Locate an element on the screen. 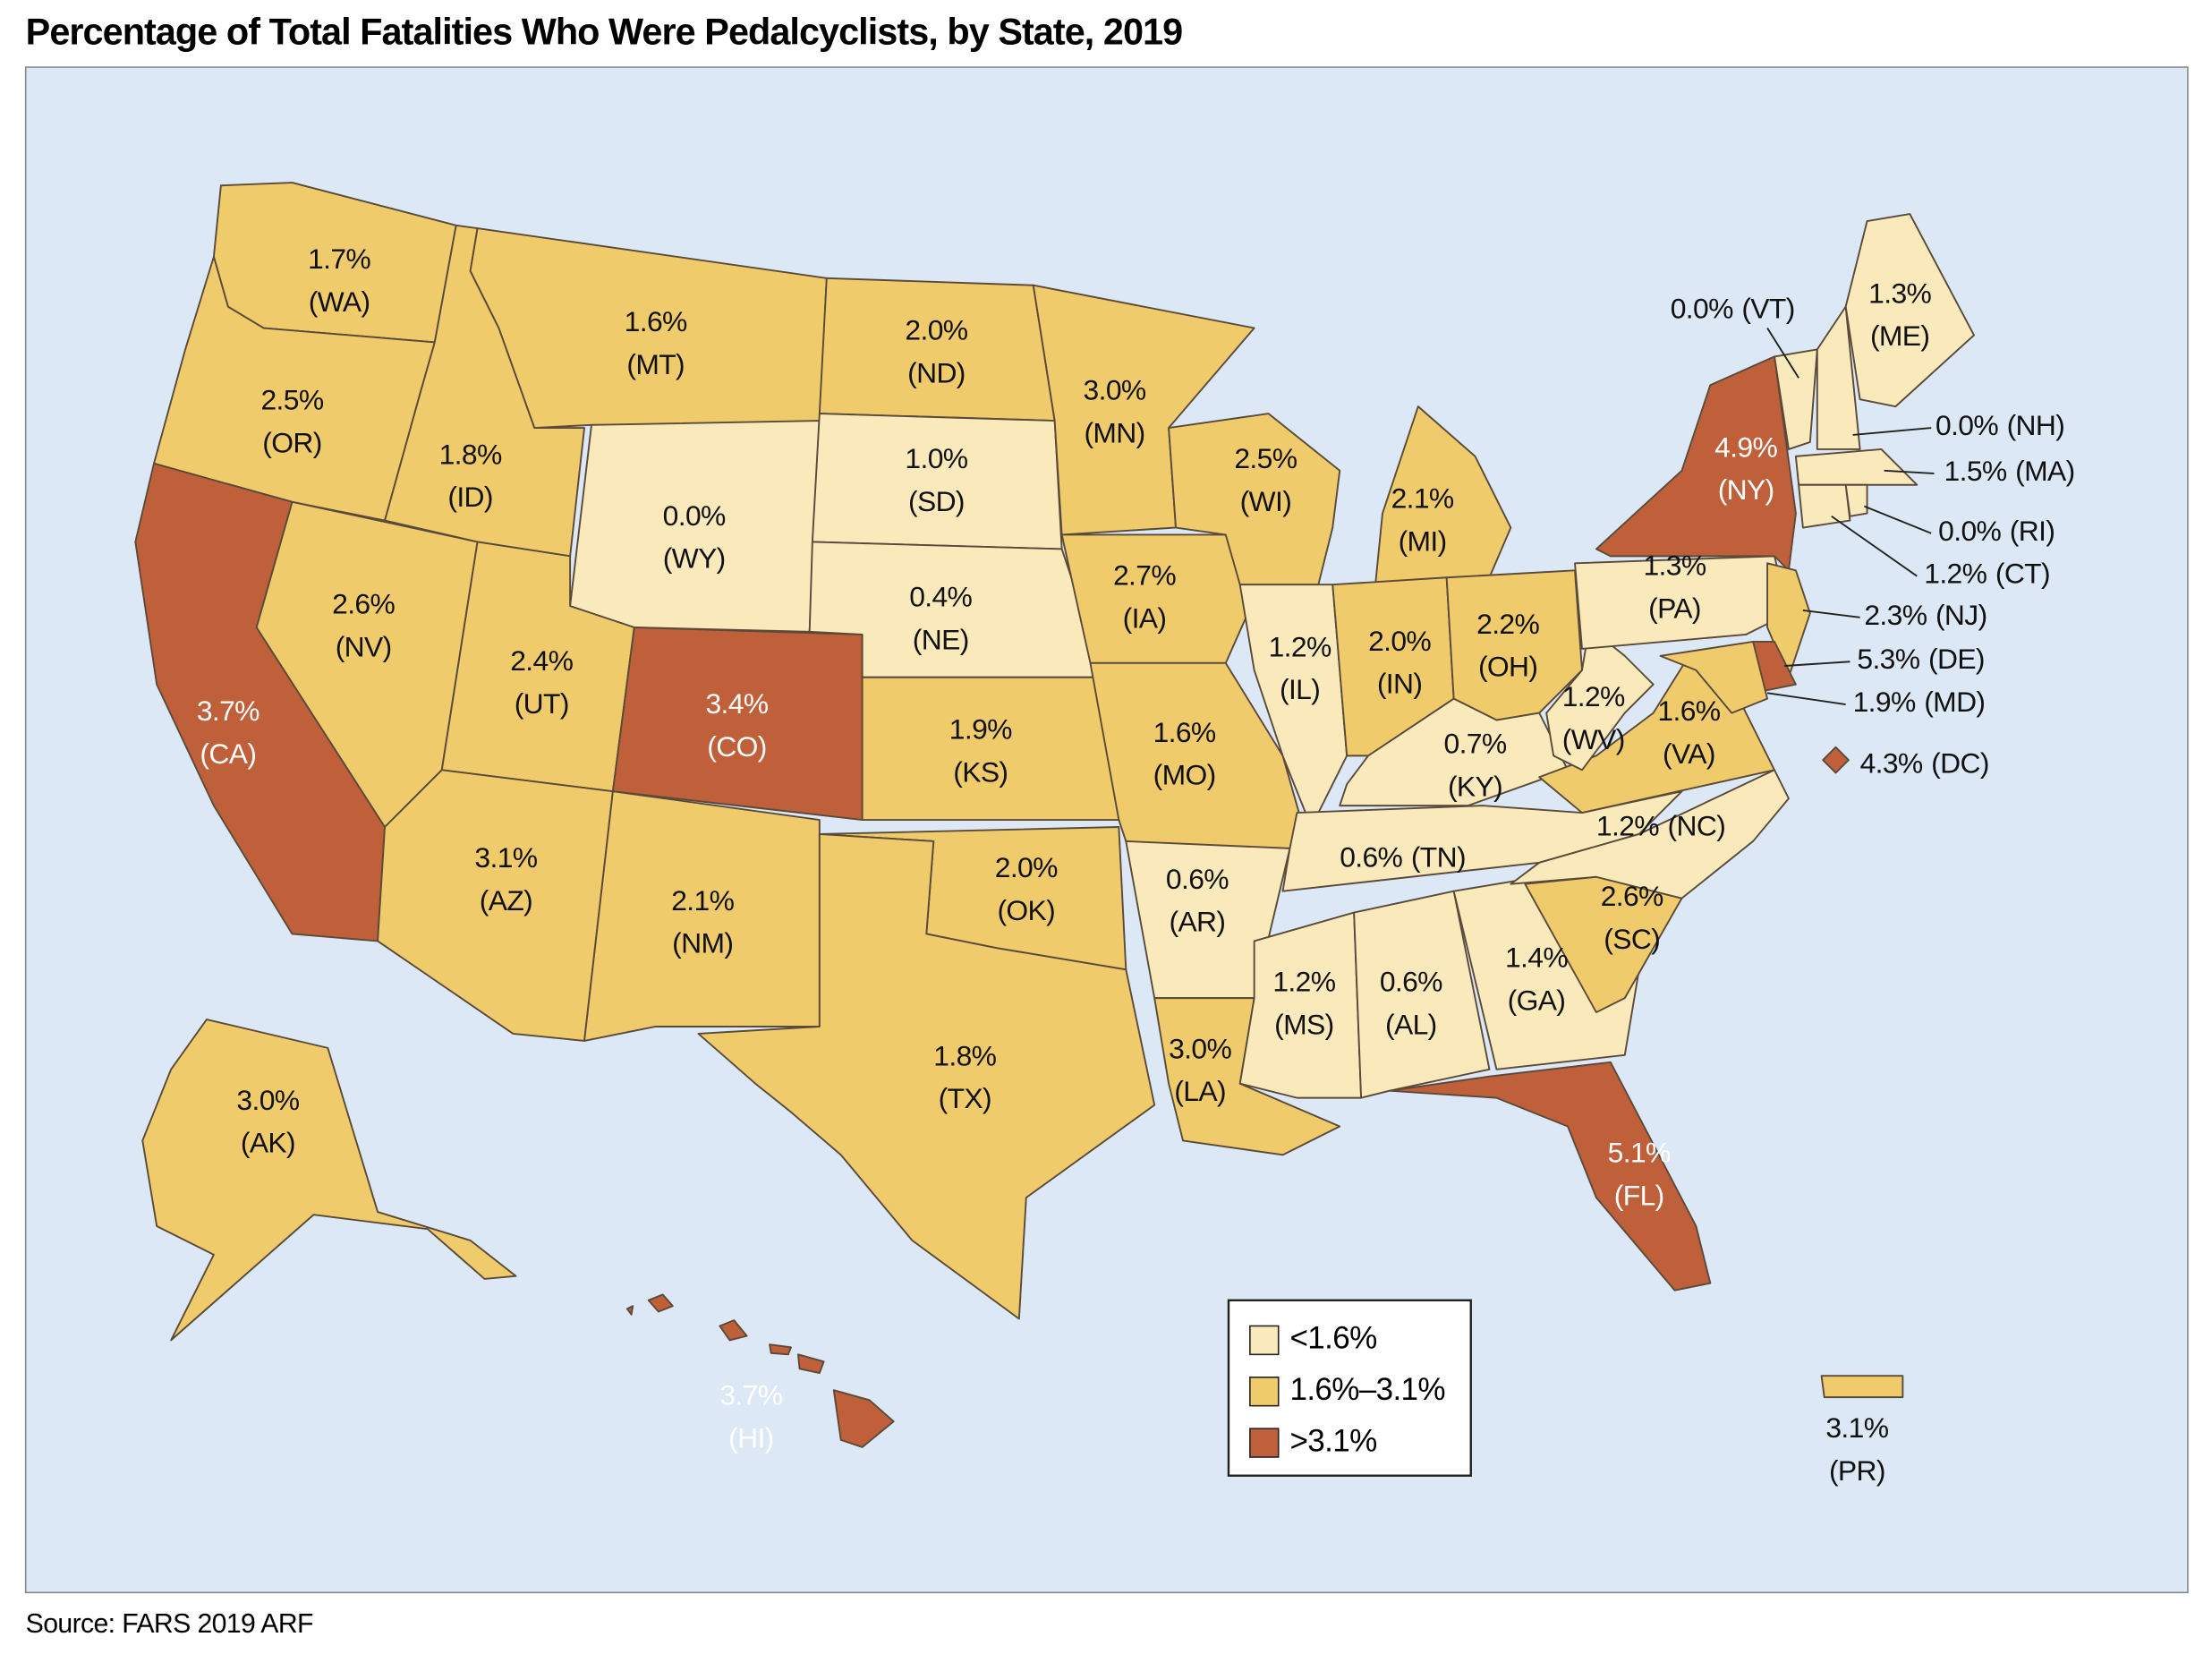 The image size is (2212, 1654). state-value-label: 0.0% (VT) is located at coordinates (1733, 309).